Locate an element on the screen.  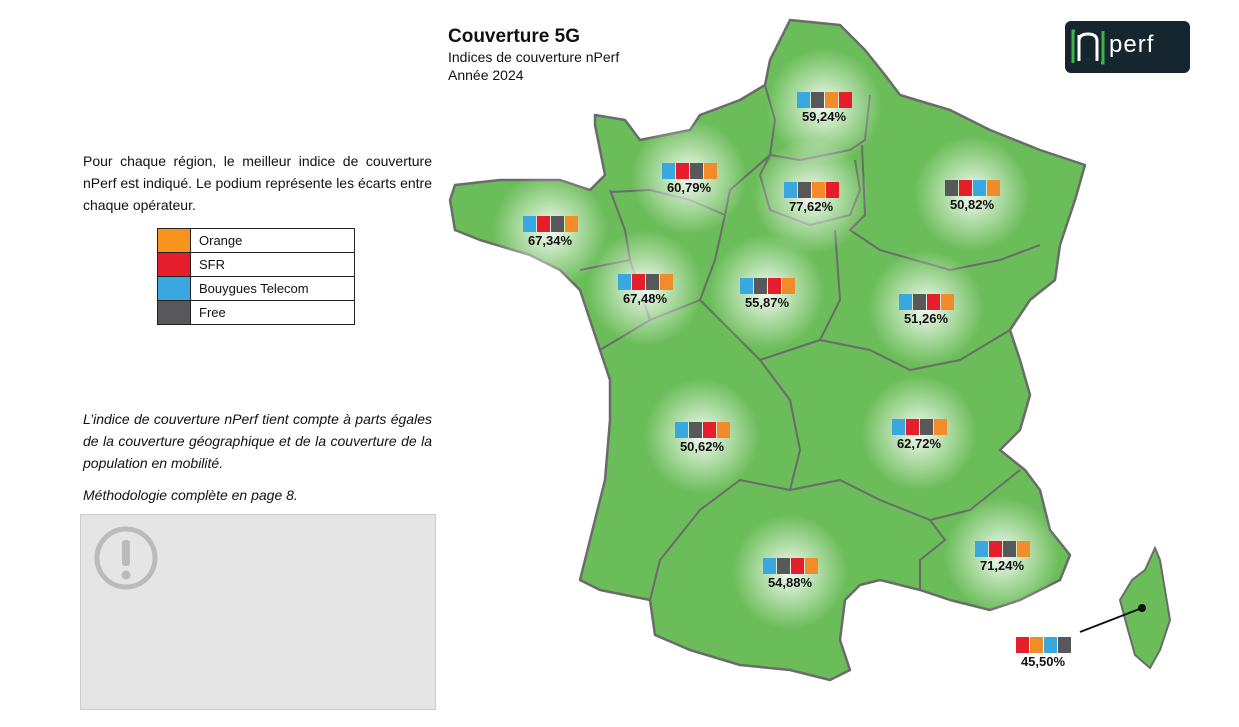
region-label: 62,72% is located at coordinates (919, 435).